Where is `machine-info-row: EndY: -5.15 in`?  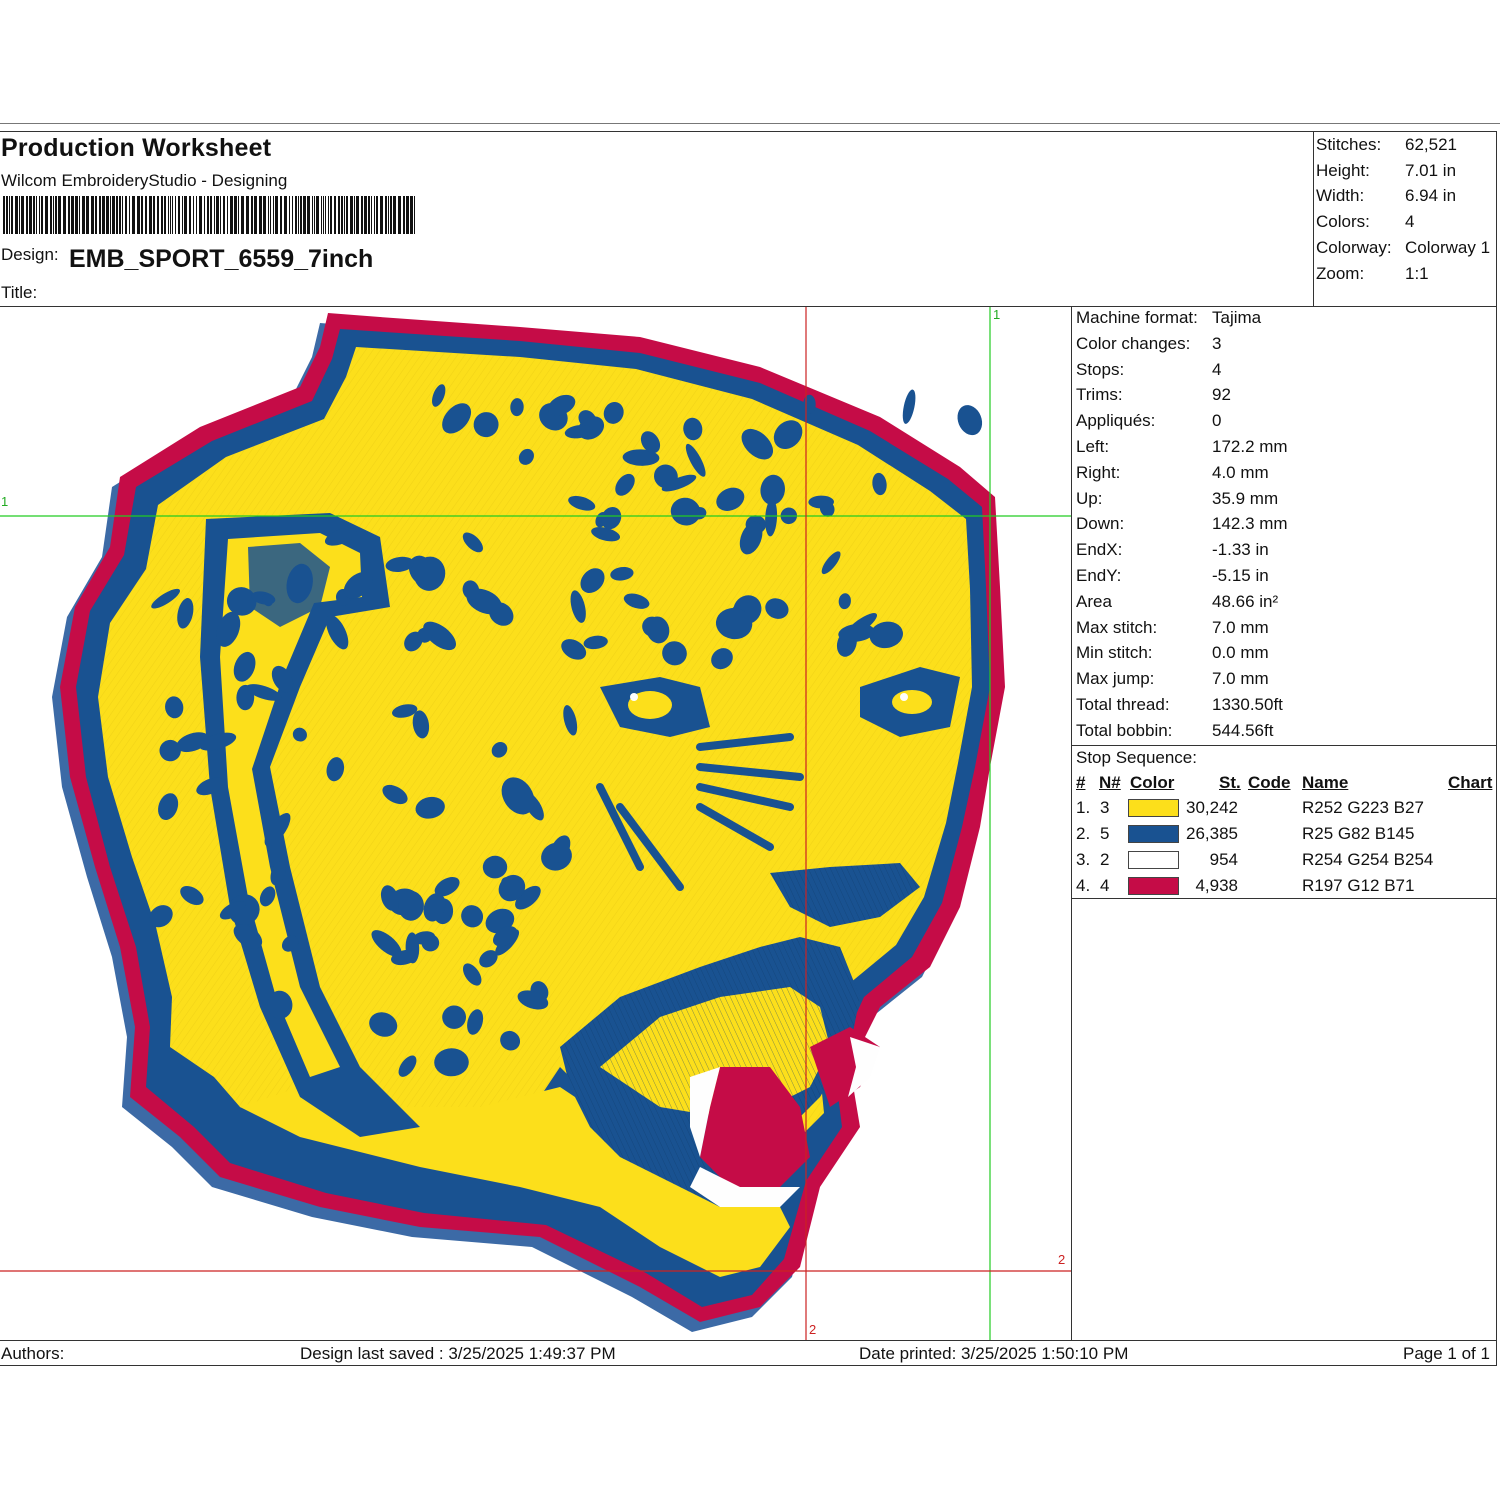
machine-info-row: EndY: -5.15 in is located at coordinates (1172, 576).